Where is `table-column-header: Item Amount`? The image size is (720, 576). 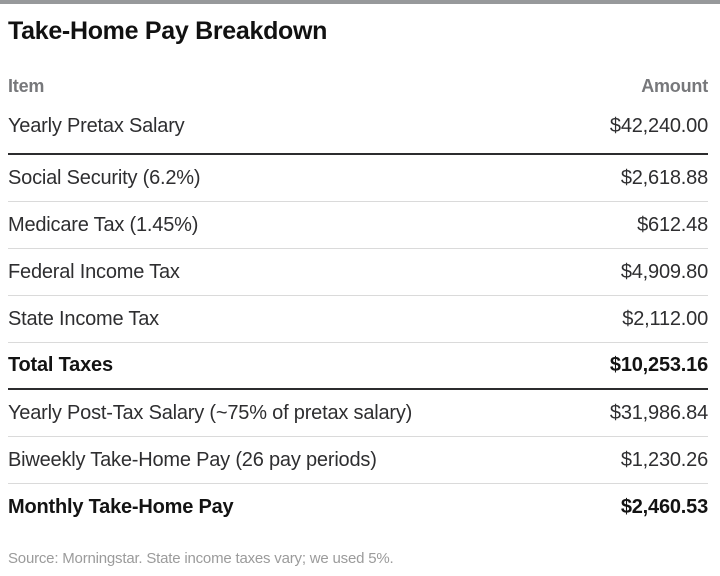
table-column-header: Item Amount is located at coordinates (358, 85).